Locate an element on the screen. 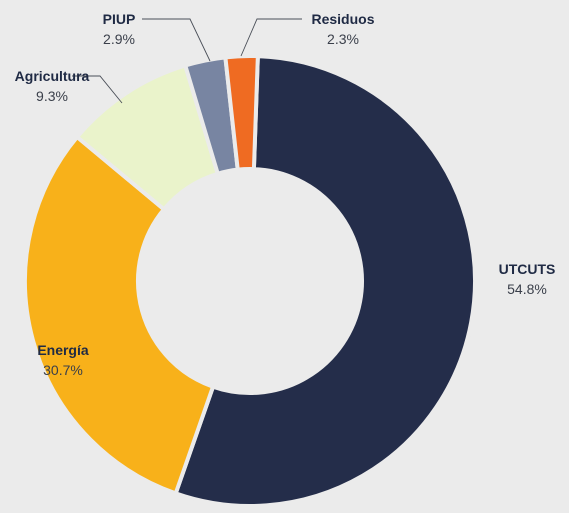 This screenshot has width=569, height=513. label-value-utcuts: 54.8% is located at coordinates (527, 289).